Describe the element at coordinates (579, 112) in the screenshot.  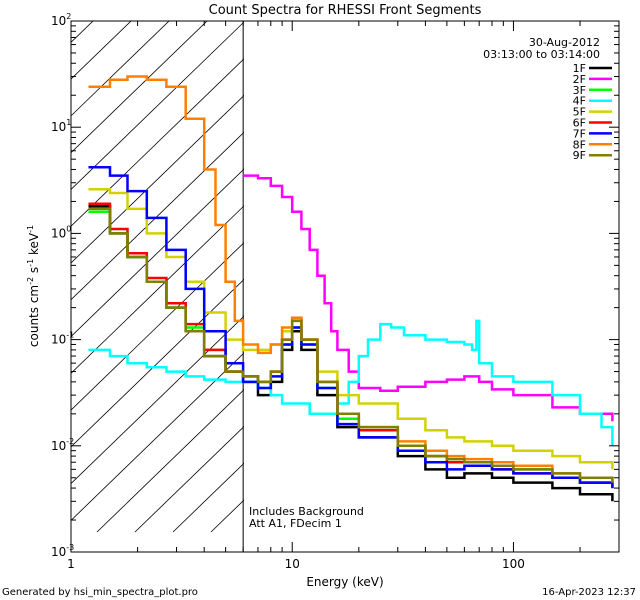
I see `legend-label-5f: 5F` at that location.